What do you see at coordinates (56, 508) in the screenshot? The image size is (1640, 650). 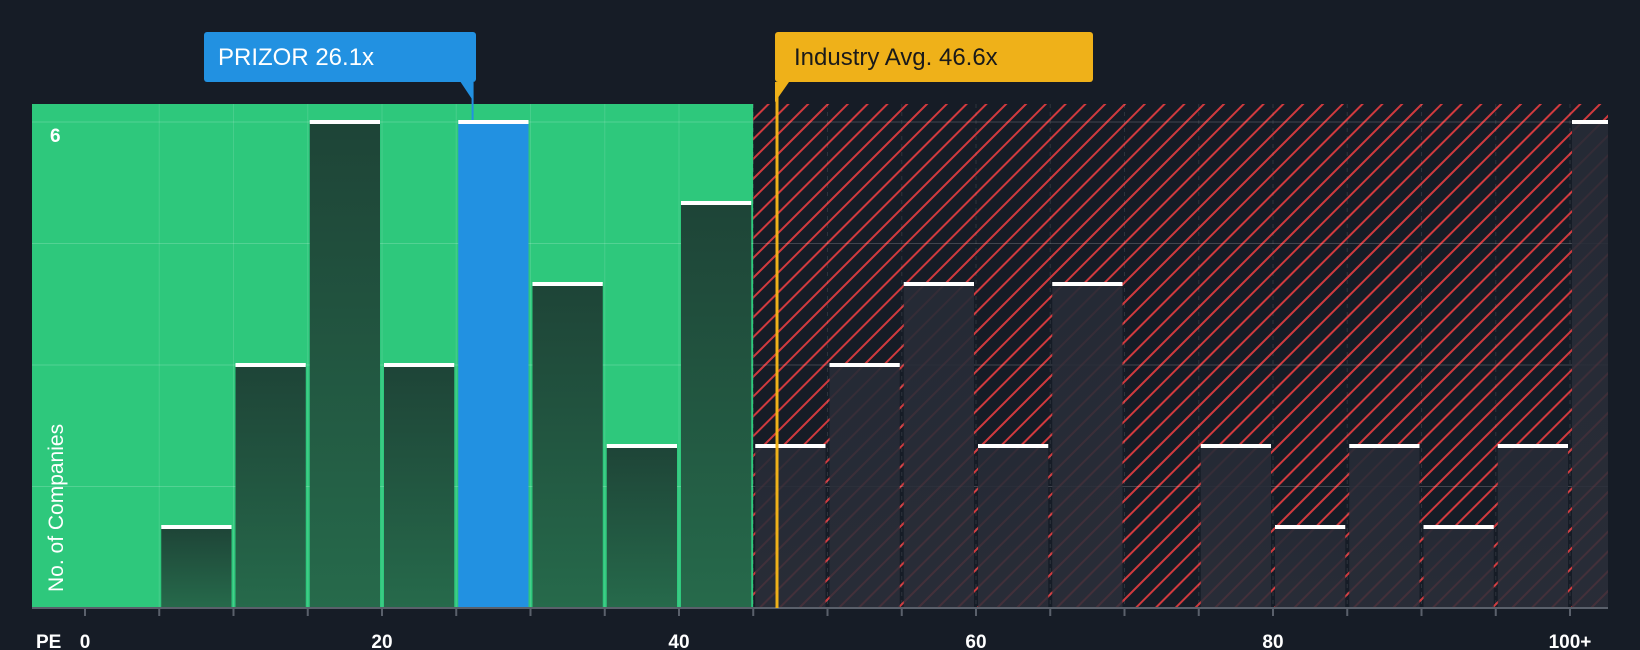 I see `y-axis-title: No. of Companies` at bounding box center [56, 508].